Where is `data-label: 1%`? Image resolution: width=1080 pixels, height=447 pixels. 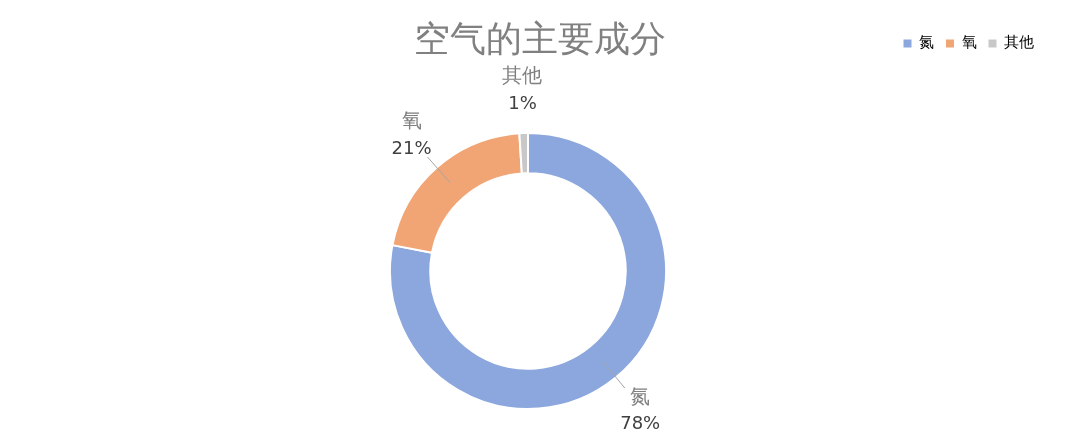 data-label: 1% is located at coordinates (522, 102).